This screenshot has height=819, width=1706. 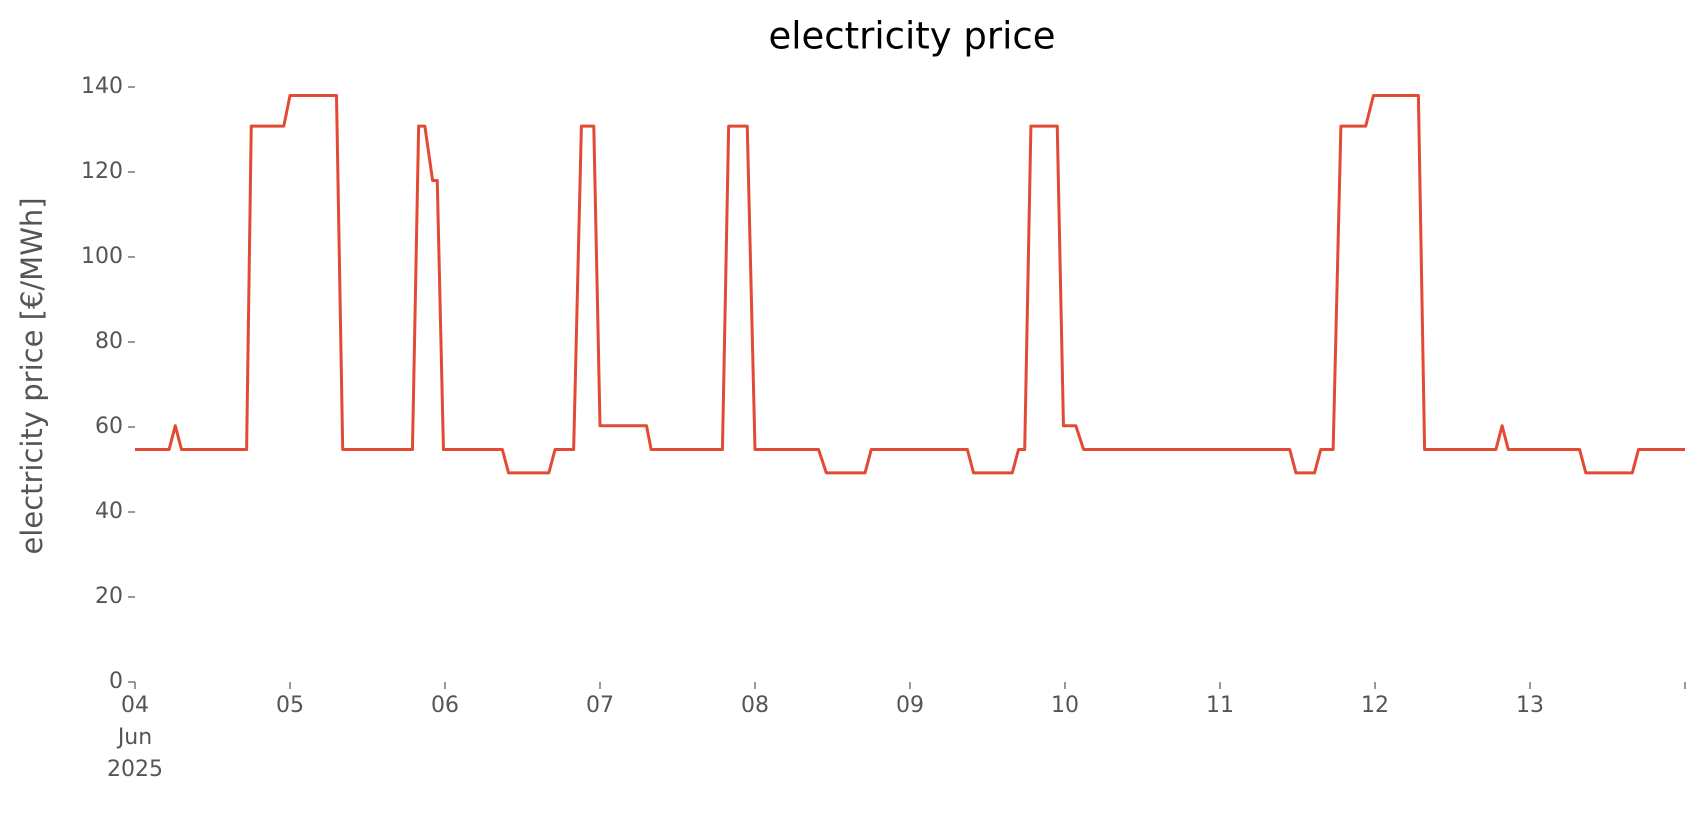 I want to click on y-tick-label: 60, so click(x=109, y=426).